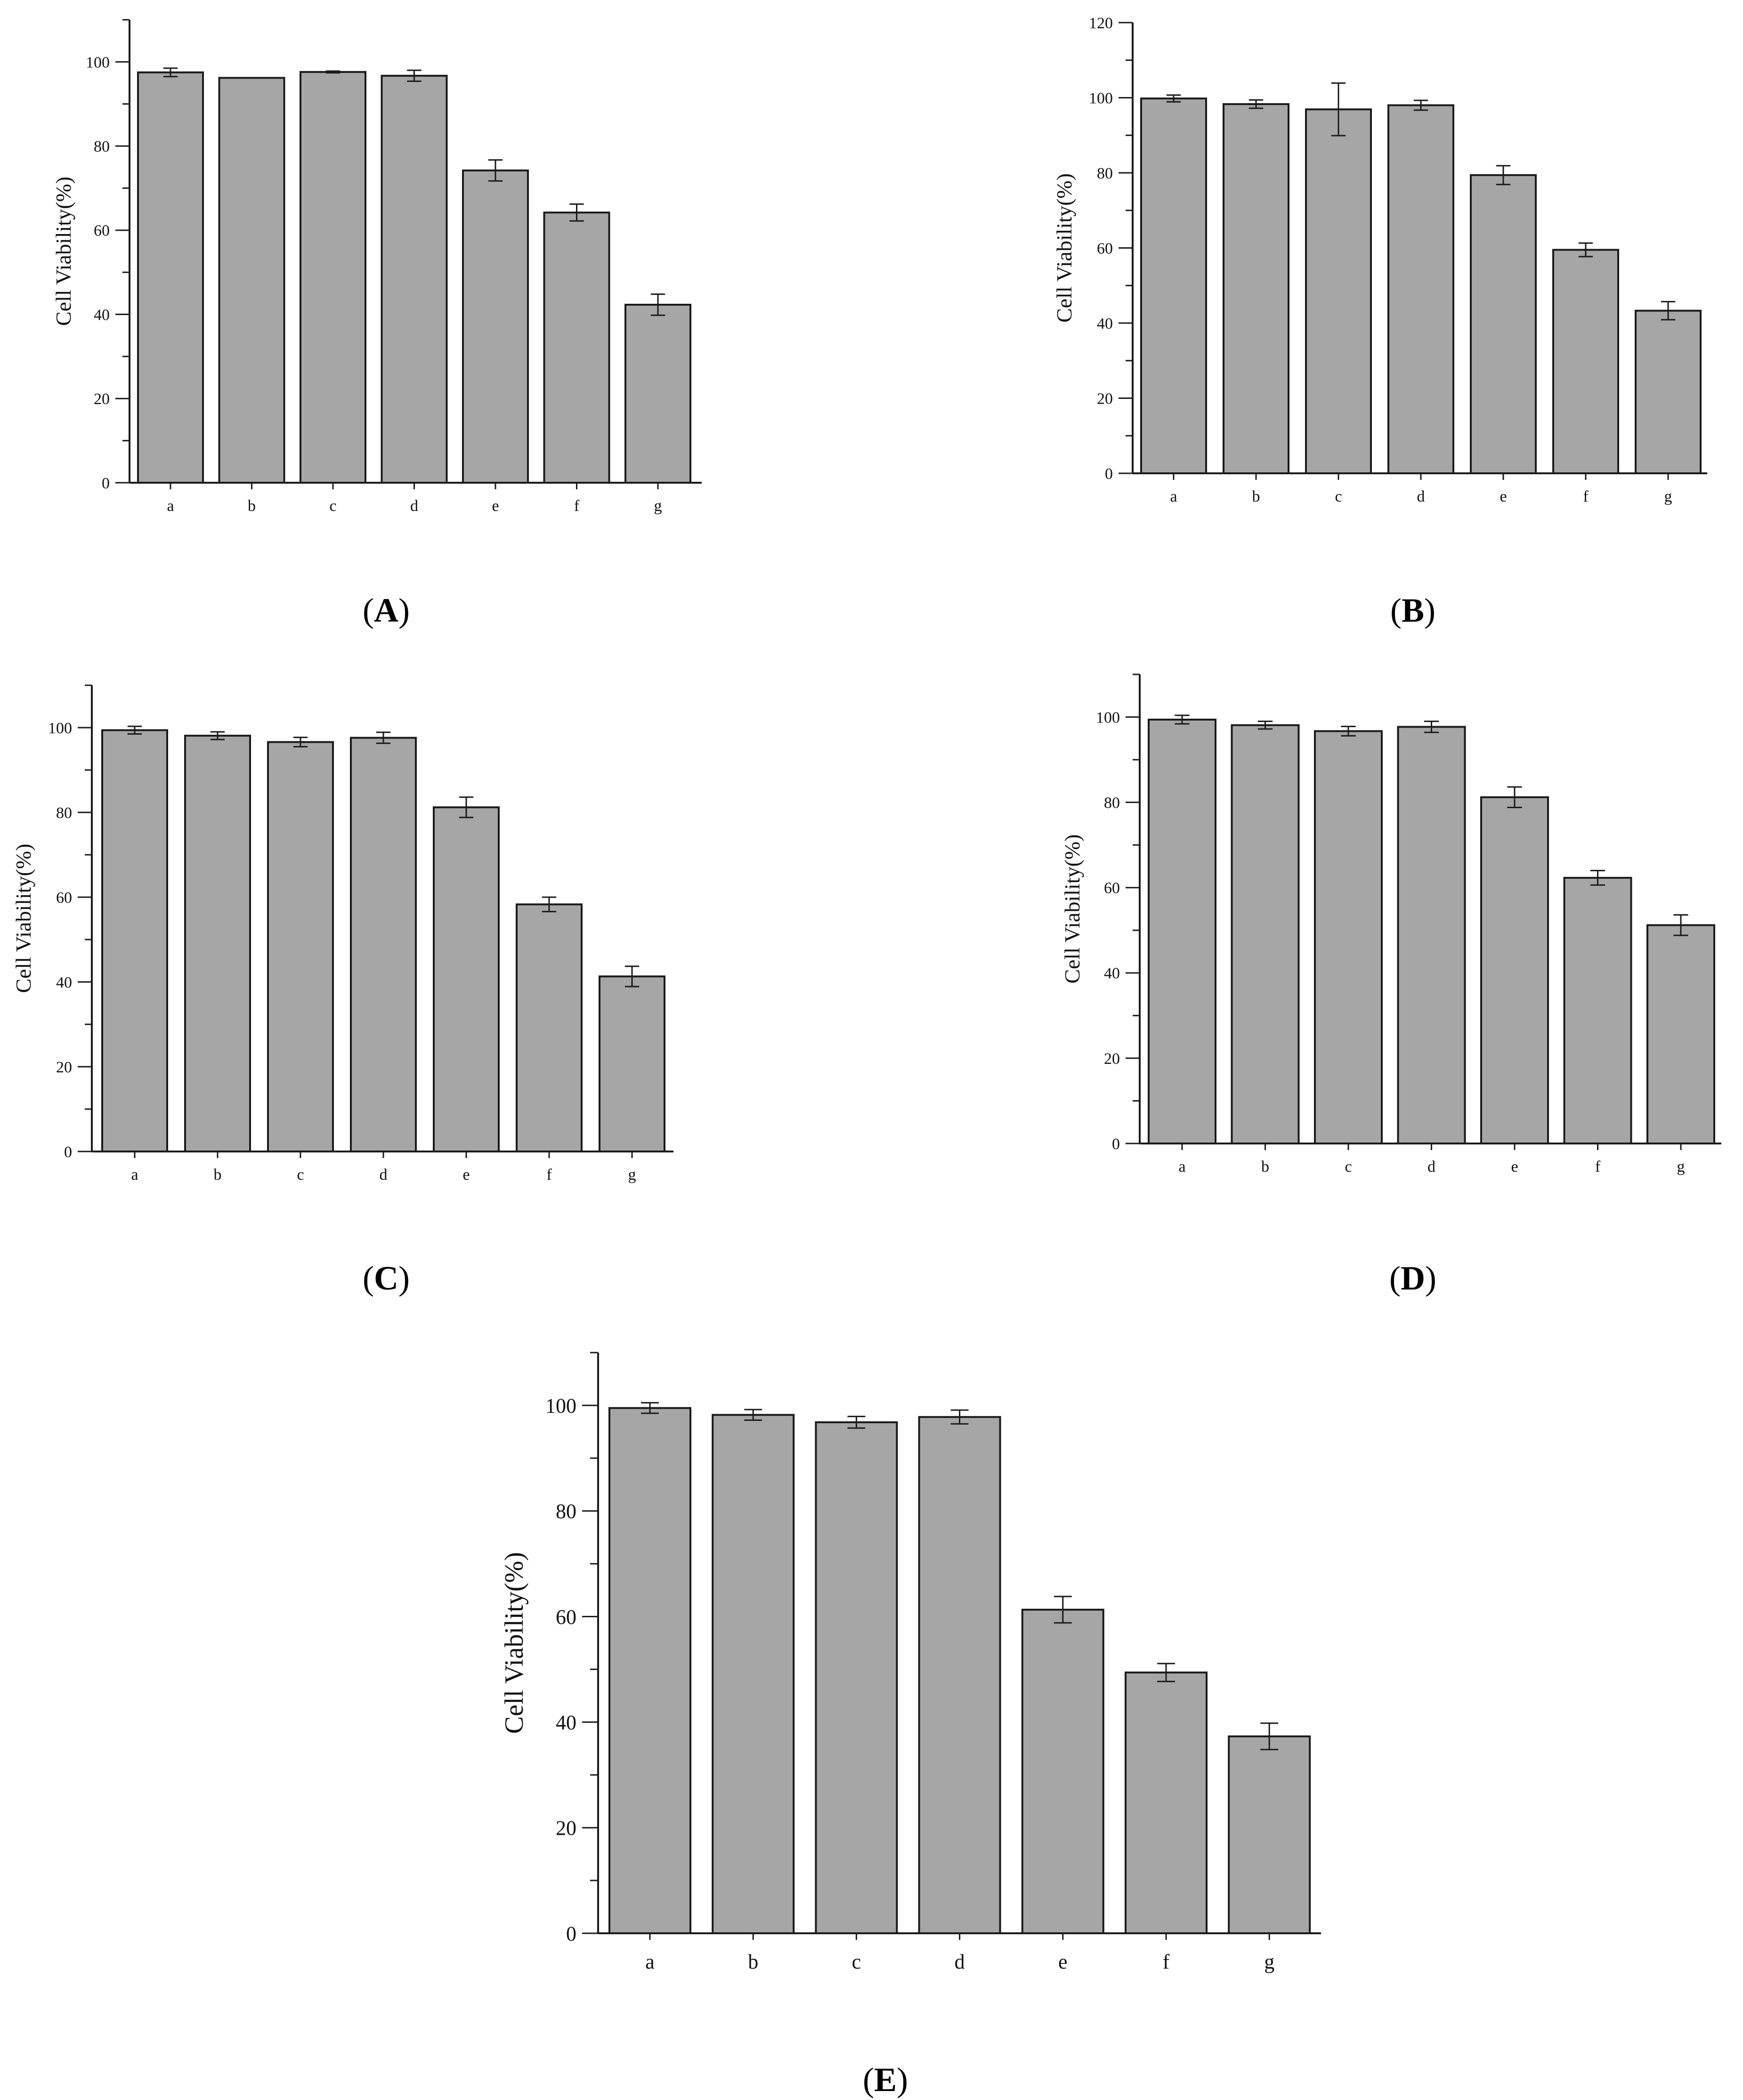 The image size is (1743, 2100). What do you see at coordinates (386, 1278) in the screenshot?
I see `panel-label-c: (C)` at bounding box center [386, 1278].